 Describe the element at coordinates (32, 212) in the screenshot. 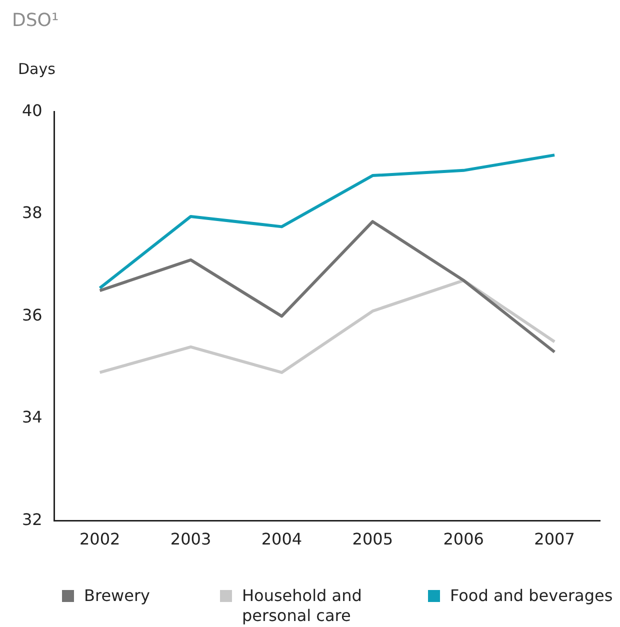

I see `y-tick-label: 38` at that location.